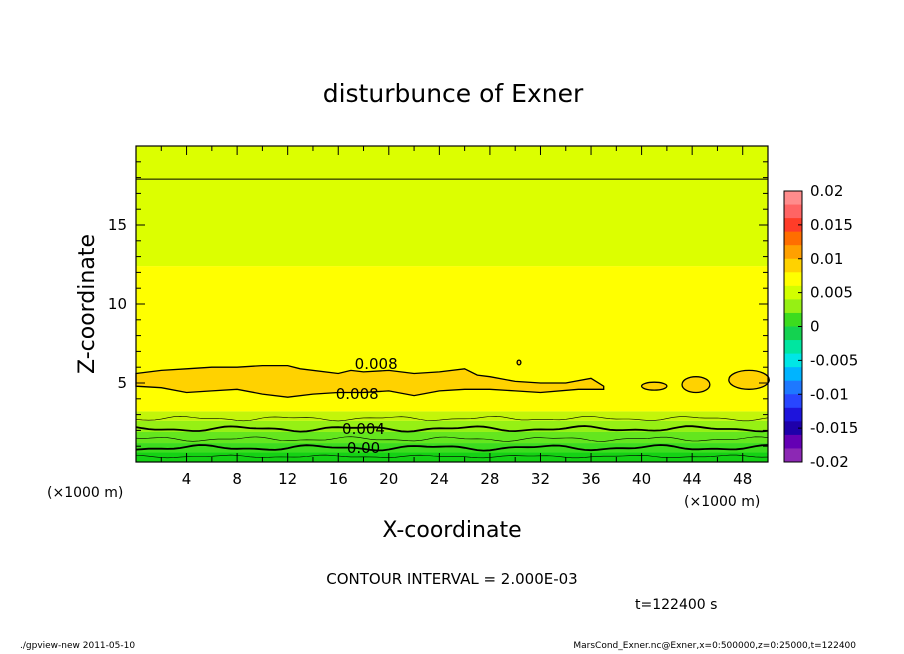  I want to click on x-tick-label-48: 48, so click(742, 479).